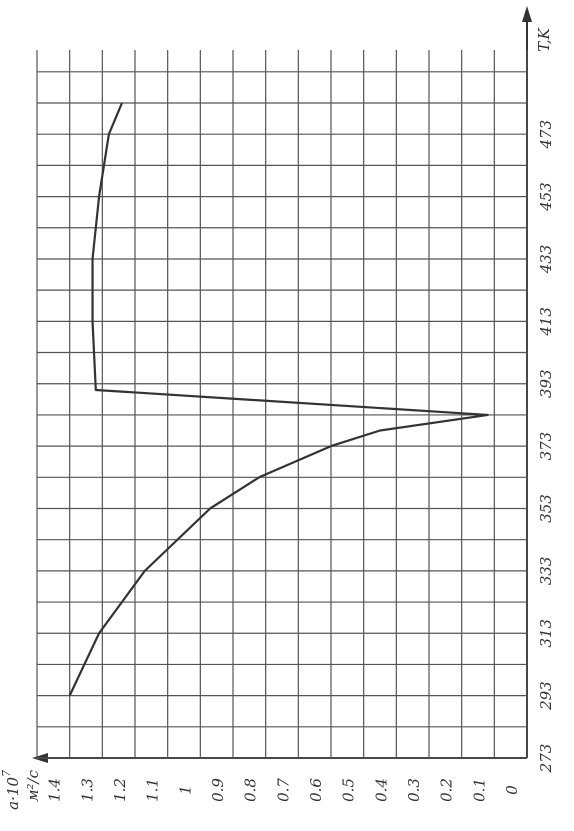 The width and height of the screenshot is (574, 831). What do you see at coordinates (120, 790) in the screenshot?
I see `a-tick-label: 1.2` at bounding box center [120, 790].